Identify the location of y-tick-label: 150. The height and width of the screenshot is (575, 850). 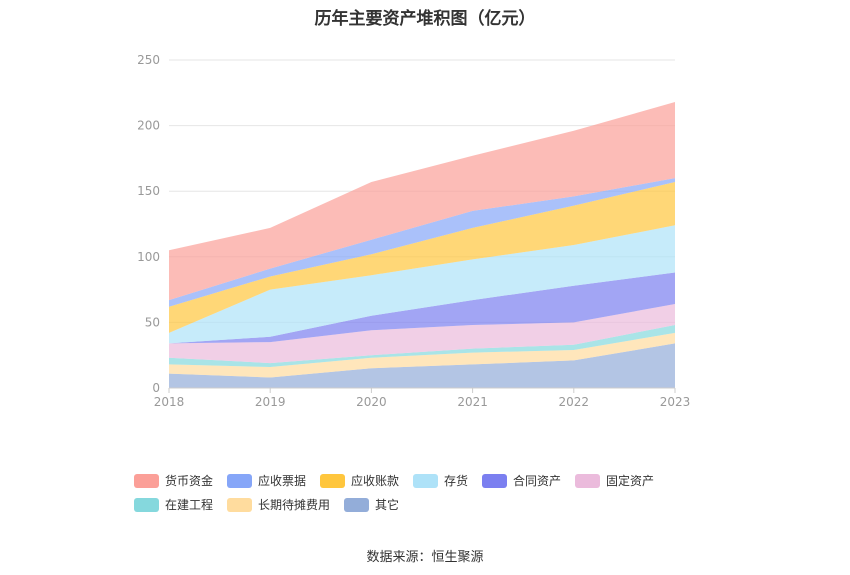
(148, 191).